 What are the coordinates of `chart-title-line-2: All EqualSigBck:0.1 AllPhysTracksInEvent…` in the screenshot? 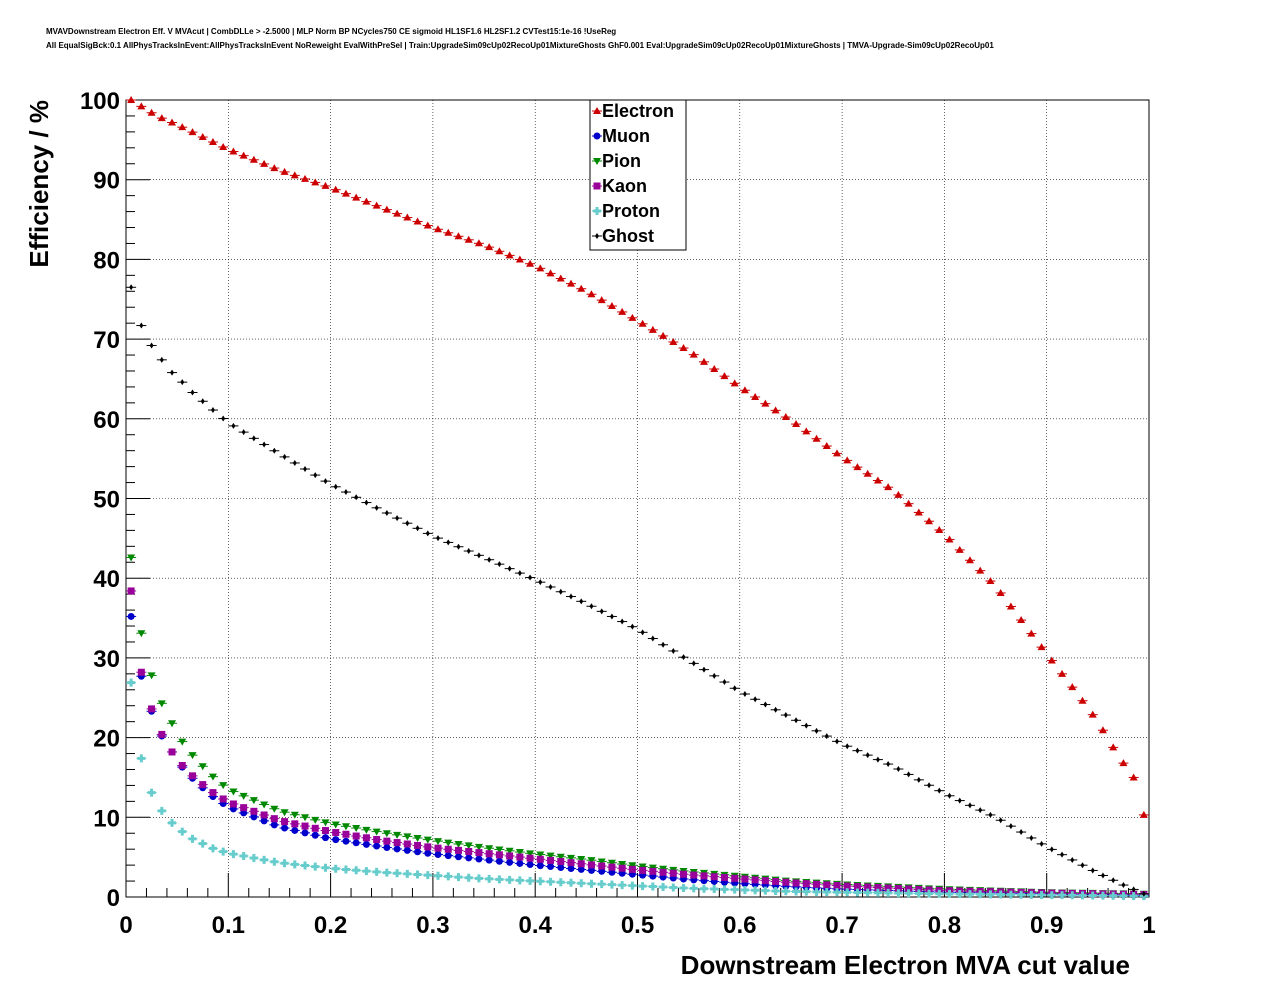 It's located at (520, 45).